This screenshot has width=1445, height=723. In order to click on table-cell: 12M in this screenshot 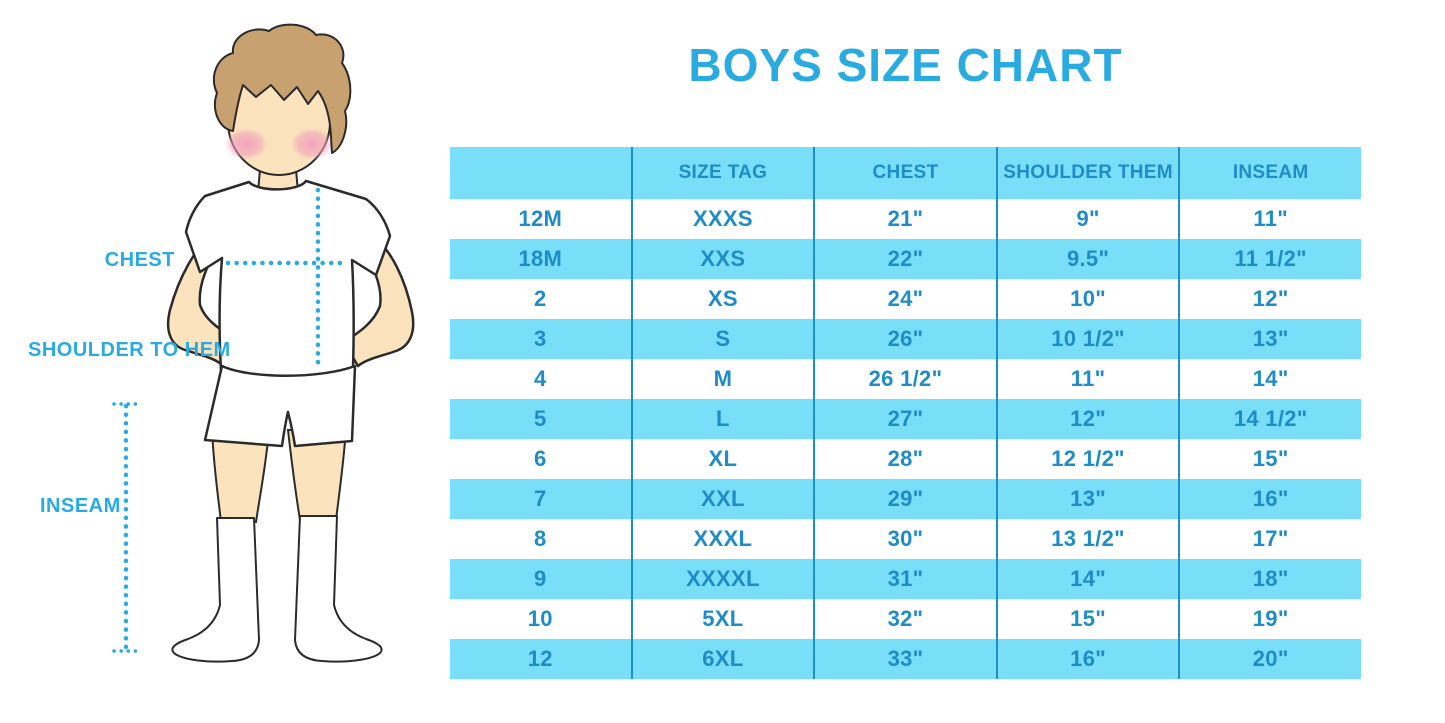, I will do `click(540, 218)`.